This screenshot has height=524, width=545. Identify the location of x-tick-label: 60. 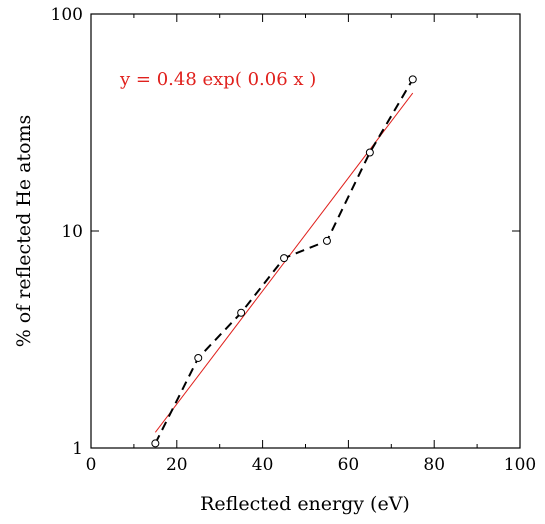
(349, 465).